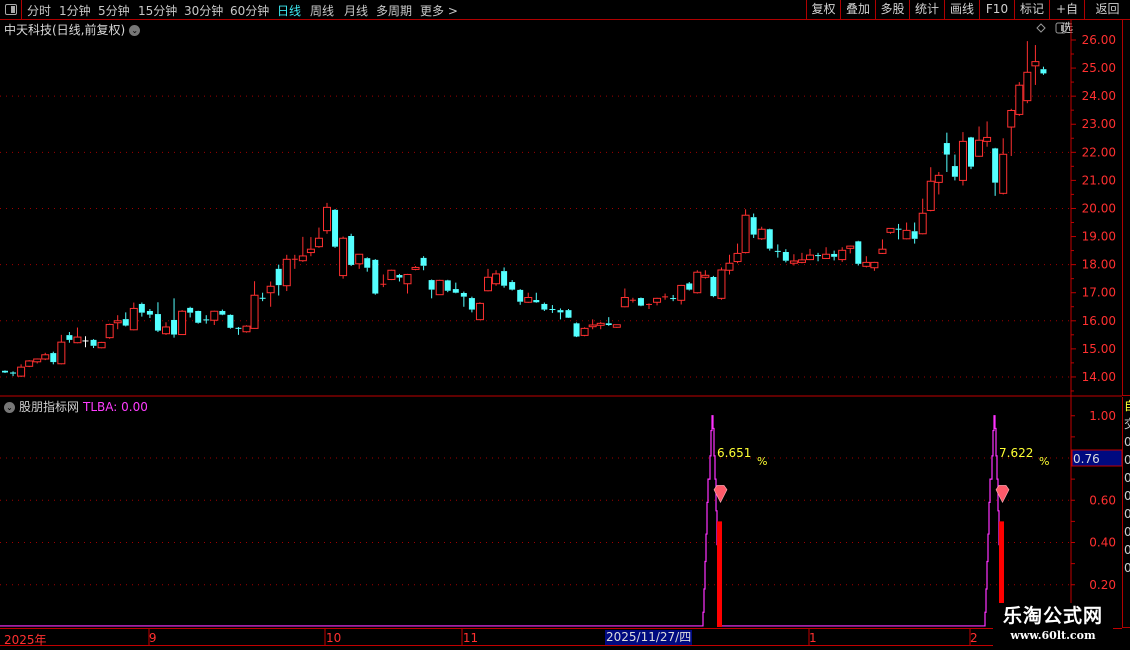 The width and height of the screenshot is (1130, 650). What do you see at coordinates (114, 11) in the screenshot?
I see `period-tab-2: 5分钟` at bounding box center [114, 11].